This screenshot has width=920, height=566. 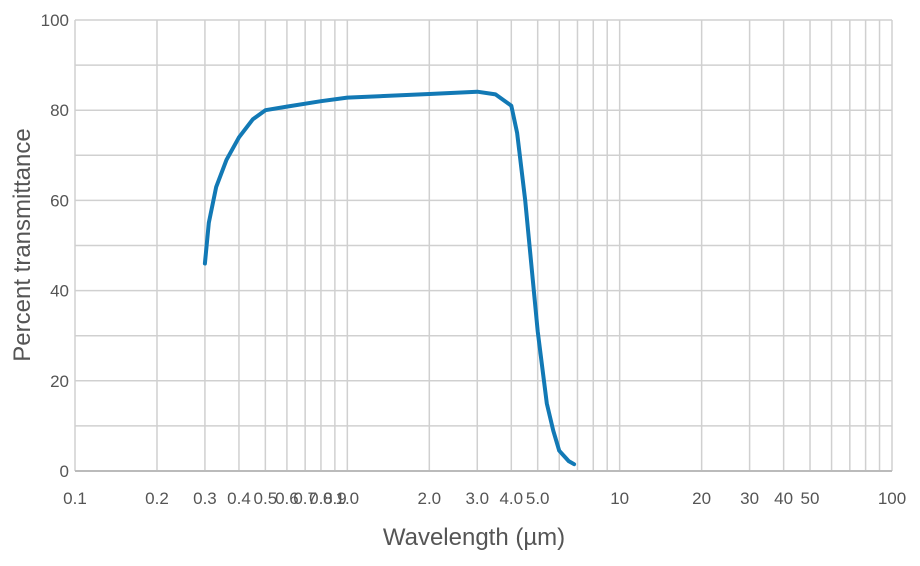 I want to click on x-tick-label: 40, so click(x=783, y=498).